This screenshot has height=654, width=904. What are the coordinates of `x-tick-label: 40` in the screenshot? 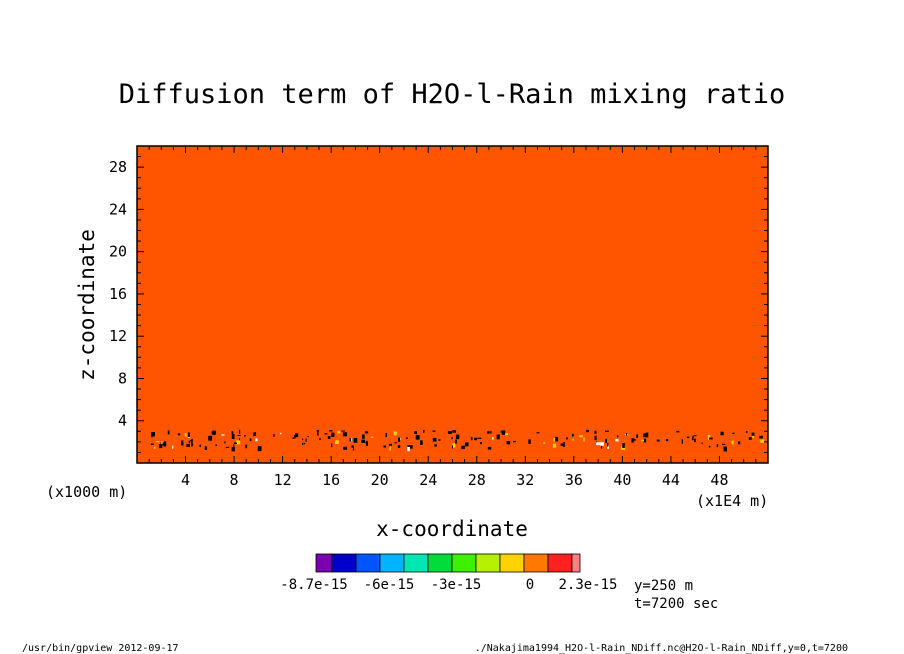 It's located at (622, 480).